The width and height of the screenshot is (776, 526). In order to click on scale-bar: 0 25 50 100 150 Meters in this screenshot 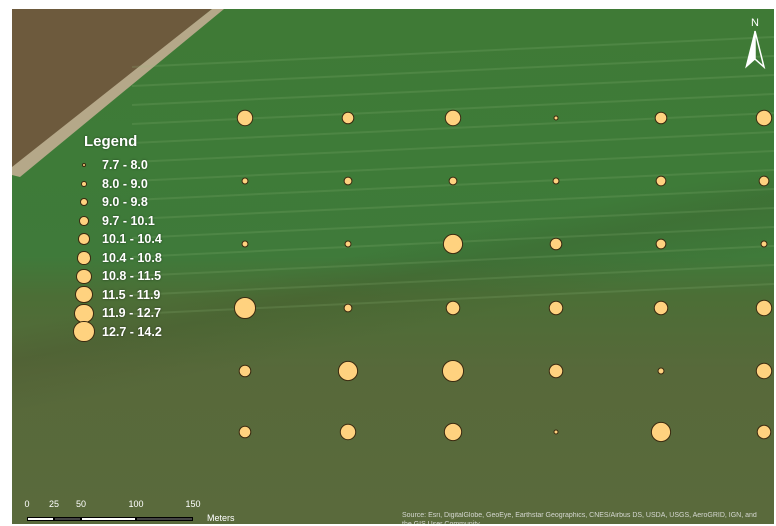, I will do `click(129, 511)`.